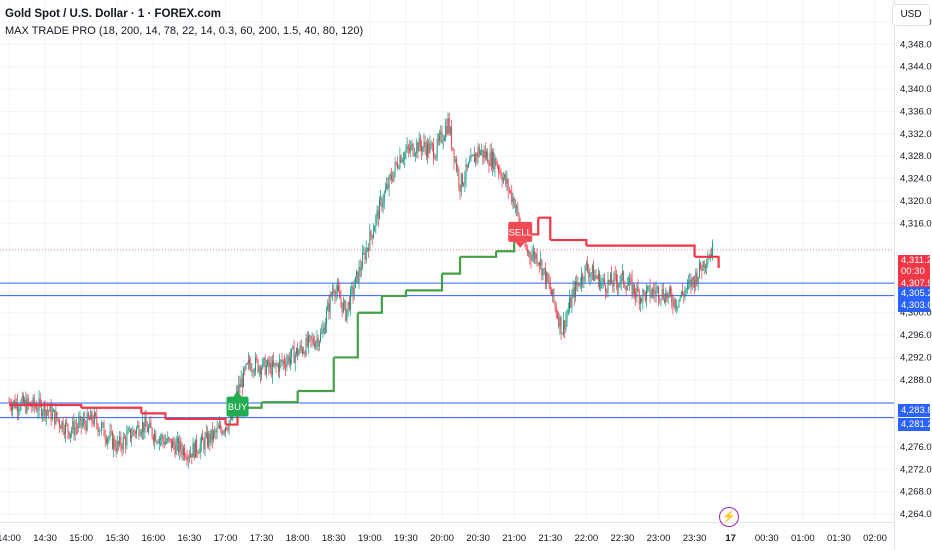  Describe the element at coordinates (916, 156) in the screenshot. I see `price-tick-label: 4,328.00` at that location.